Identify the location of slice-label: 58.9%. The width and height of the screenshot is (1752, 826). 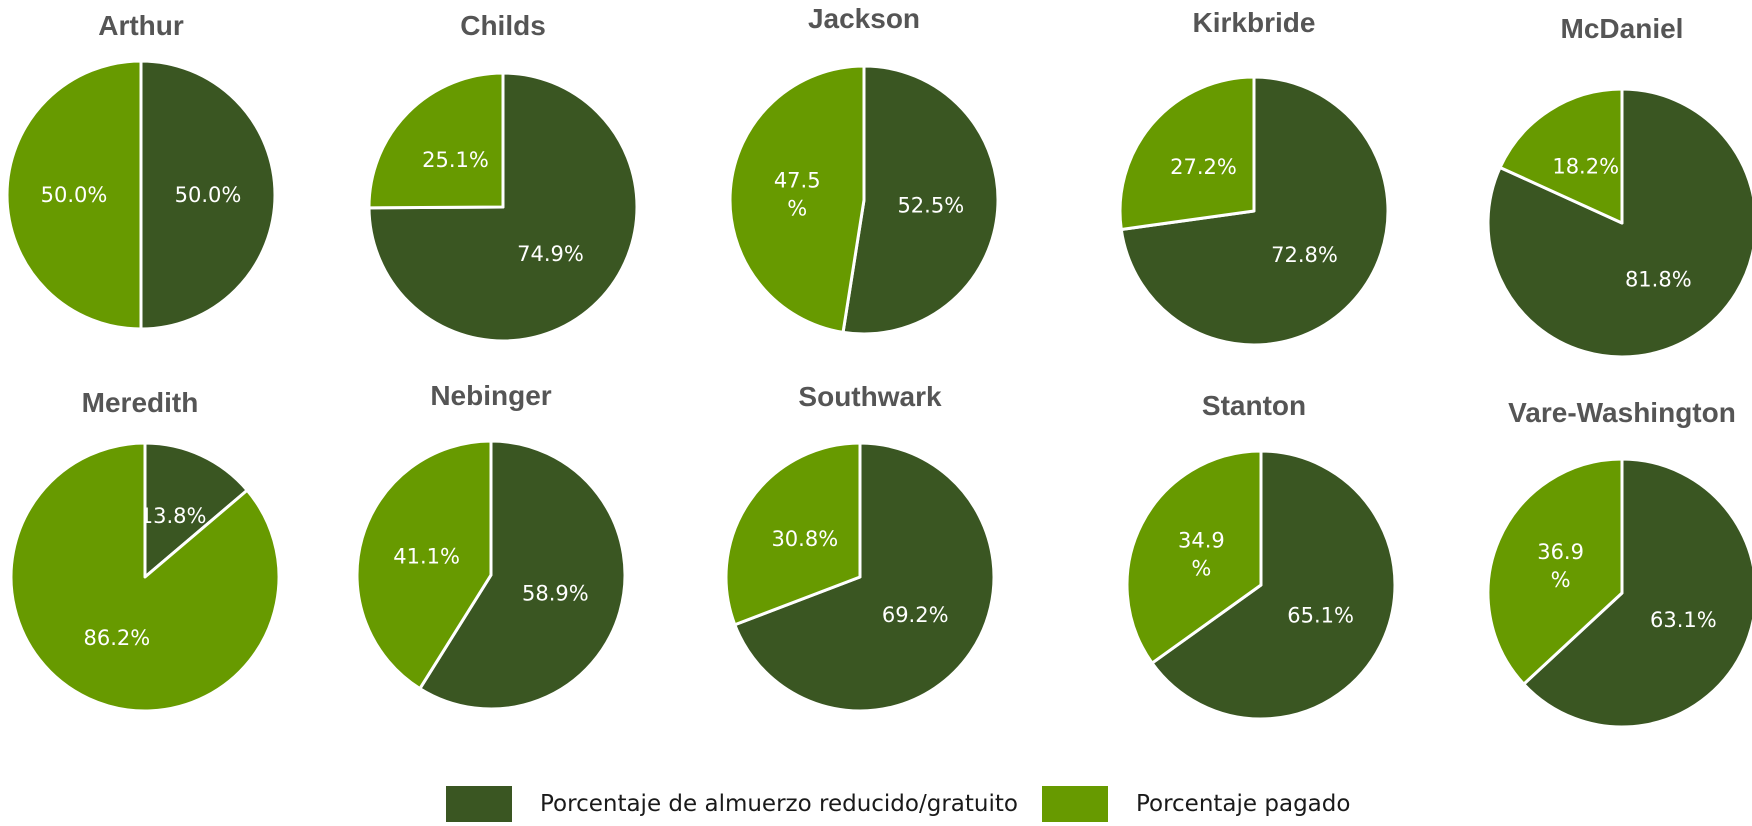
(555, 594).